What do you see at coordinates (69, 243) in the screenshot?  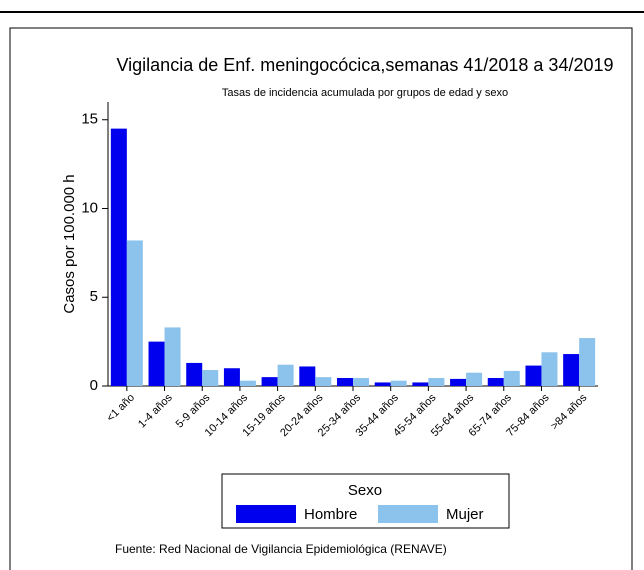 I see `y-axis-label: Casos por 100.000 h` at bounding box center [69, 243].